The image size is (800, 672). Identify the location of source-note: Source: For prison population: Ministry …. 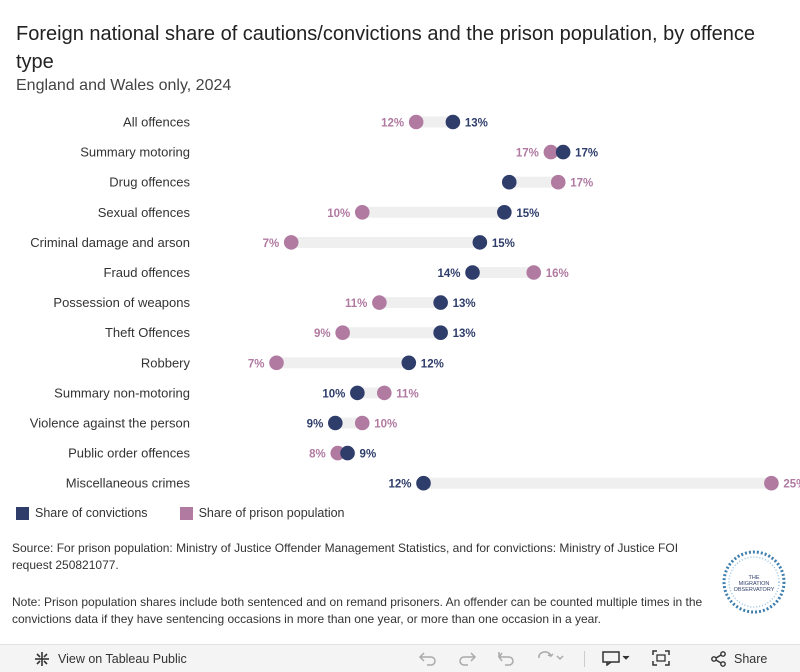
(345, 556).